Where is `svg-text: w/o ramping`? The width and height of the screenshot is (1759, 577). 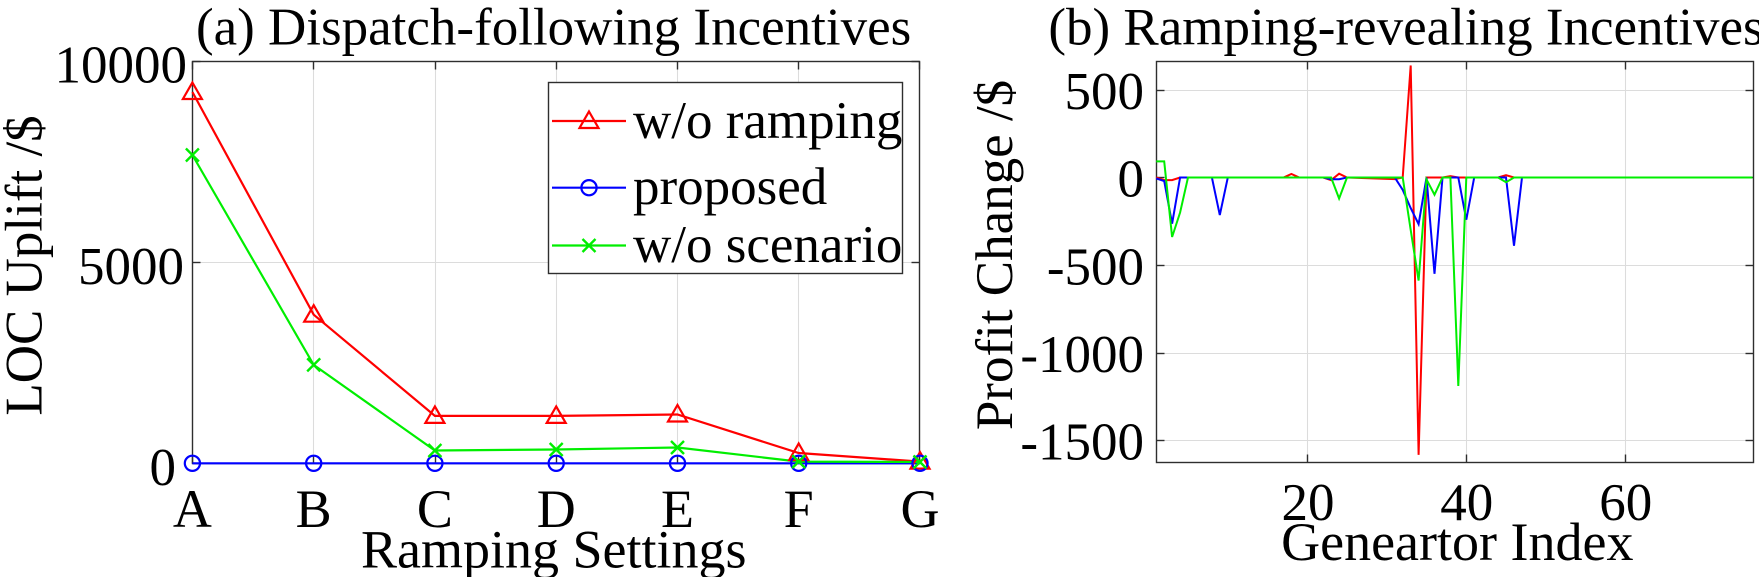 svg-text: w/o ramping is located at coordinates (767, 121).